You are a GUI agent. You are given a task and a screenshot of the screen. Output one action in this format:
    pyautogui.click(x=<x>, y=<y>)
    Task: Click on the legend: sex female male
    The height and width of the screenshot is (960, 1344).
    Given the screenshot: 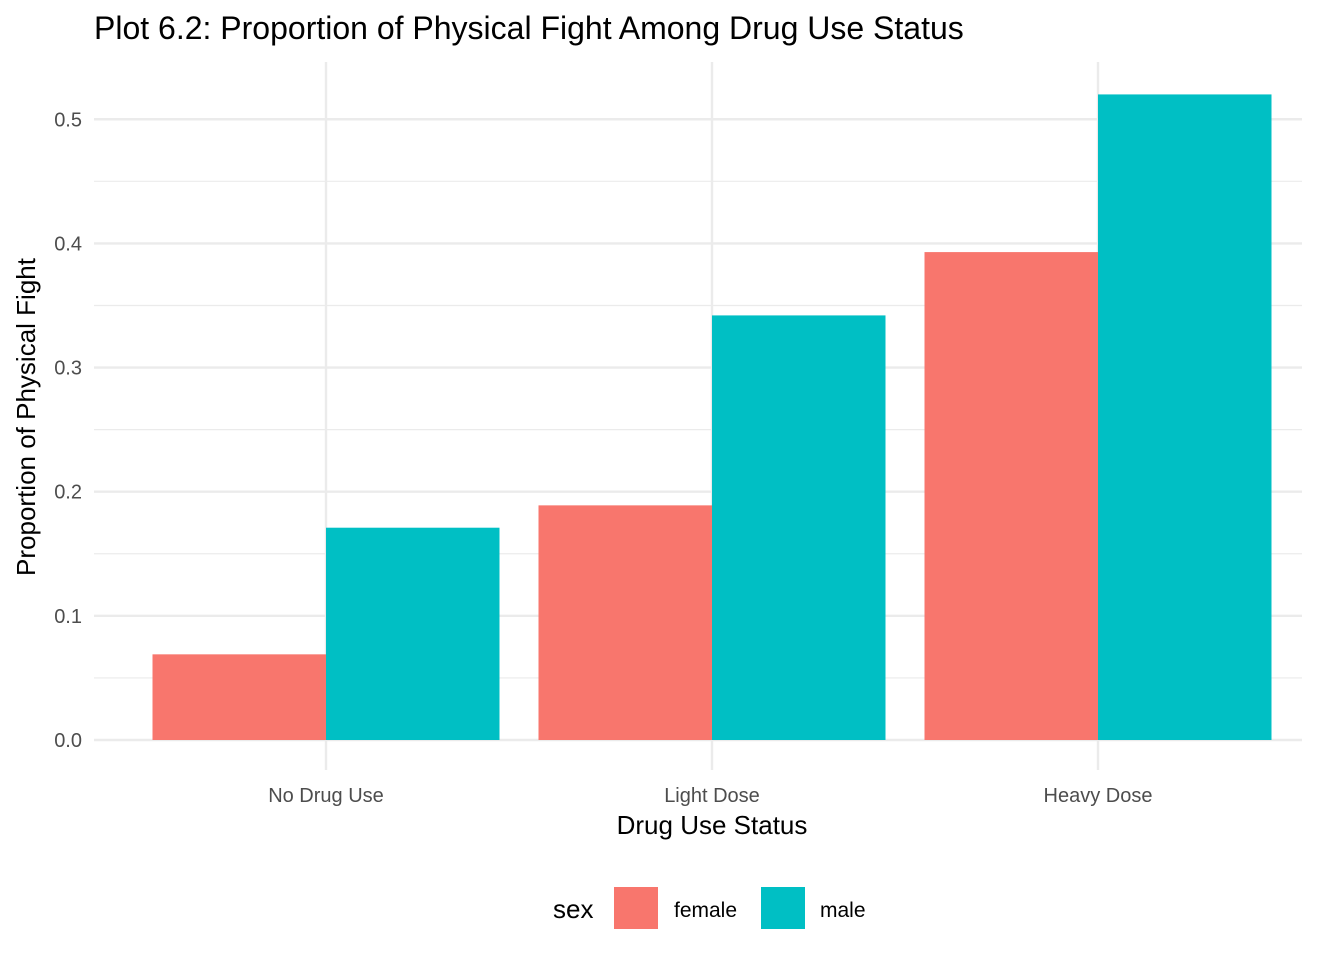 What is the action you would take?
    pyautogui.click(x=709, y=908)
    